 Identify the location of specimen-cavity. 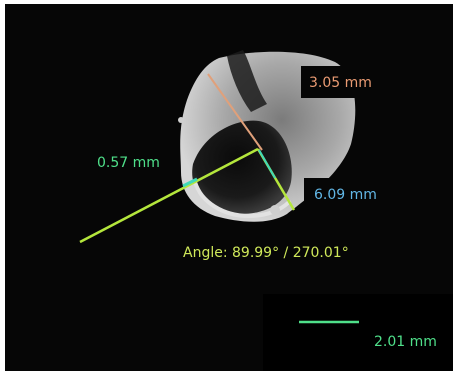
(242, 167).